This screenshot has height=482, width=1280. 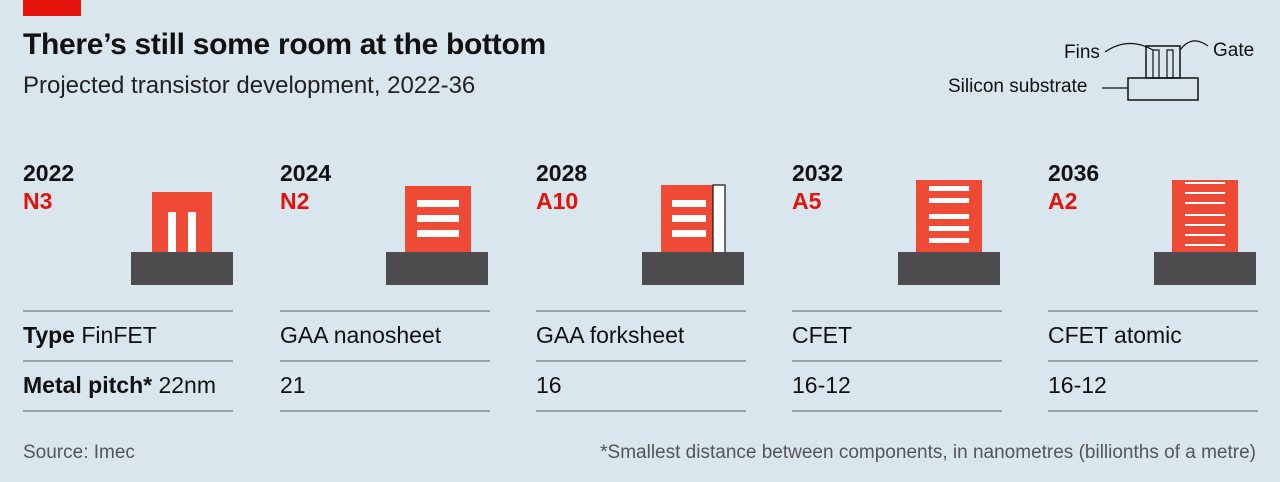 I want to click on type-value: CFET, so click(x=822, y=335).